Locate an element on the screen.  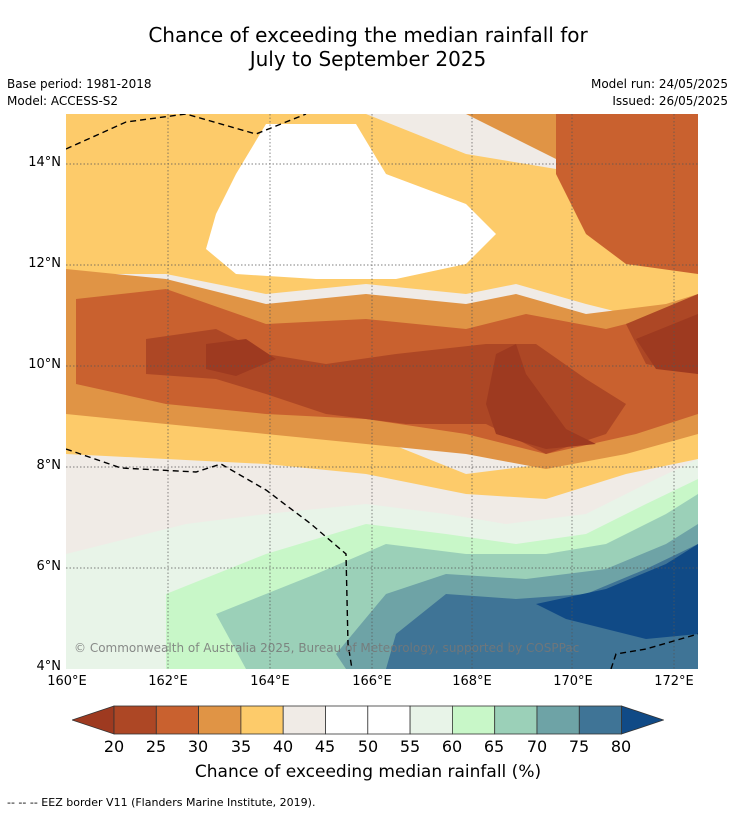
colorbar-tick-65: 65 is located at coordinates (494, 746).